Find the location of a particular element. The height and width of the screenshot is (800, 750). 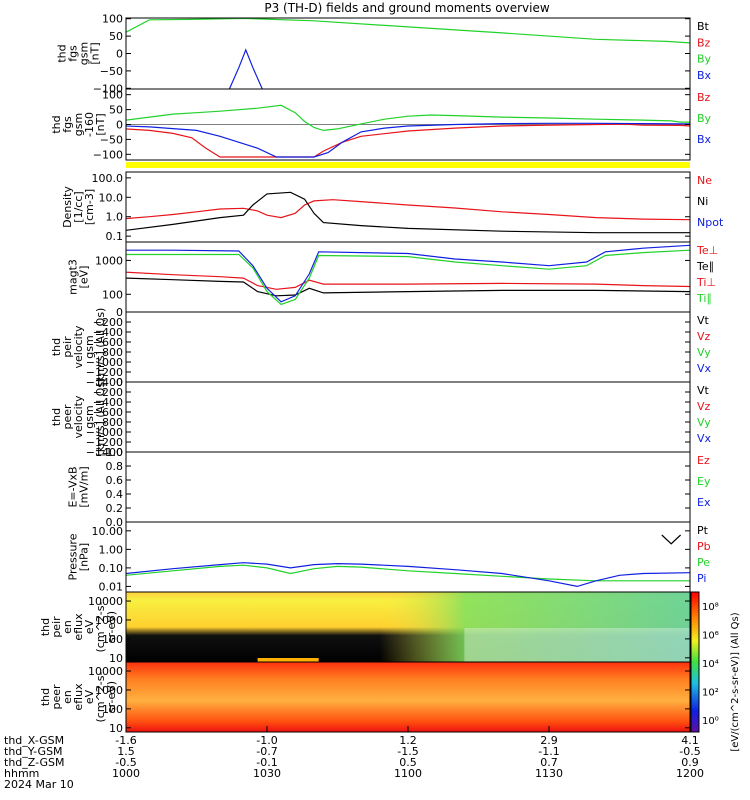

y-axis-label: [km/s] (All Qs) is located at coordinates (100, 417).